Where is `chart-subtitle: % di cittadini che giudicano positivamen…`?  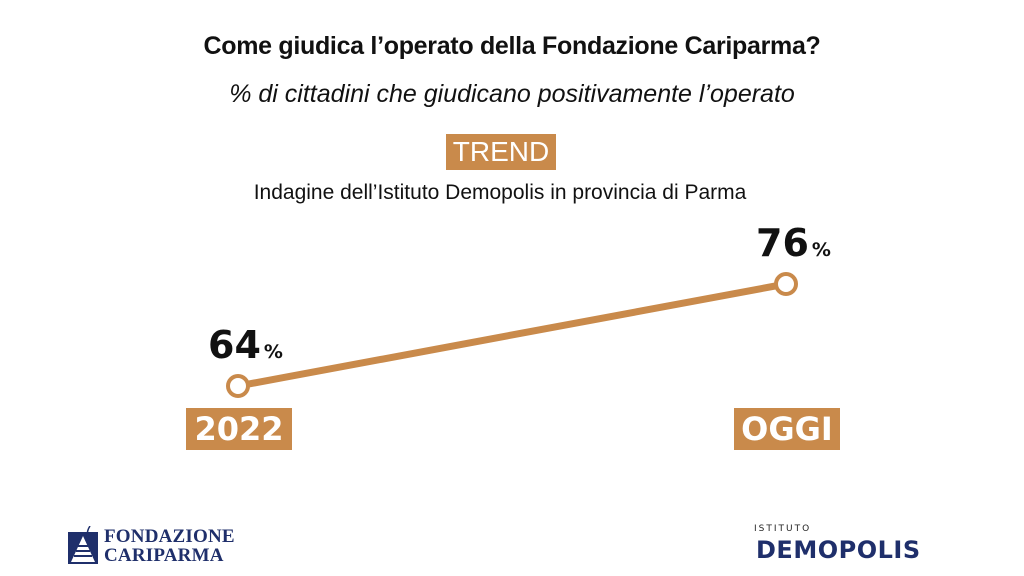
chart-subtitle: % di cittadini che giudicano positivamen… is located at coordinates (512, 94).